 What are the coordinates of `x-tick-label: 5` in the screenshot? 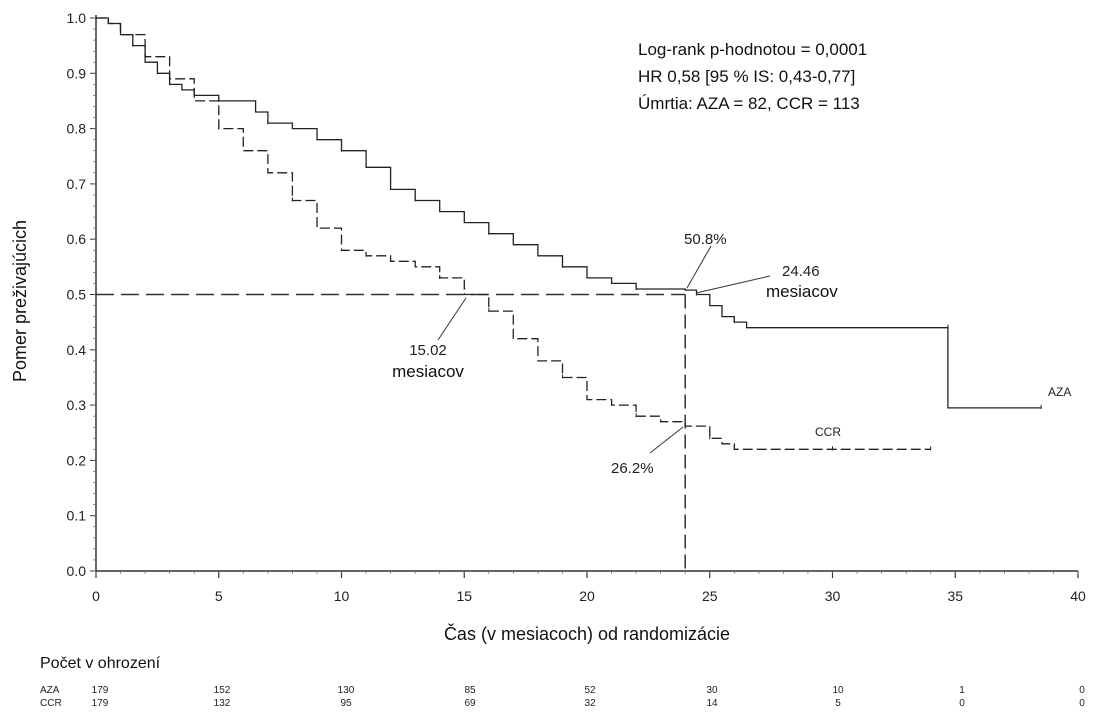 It's located at (219, 596).